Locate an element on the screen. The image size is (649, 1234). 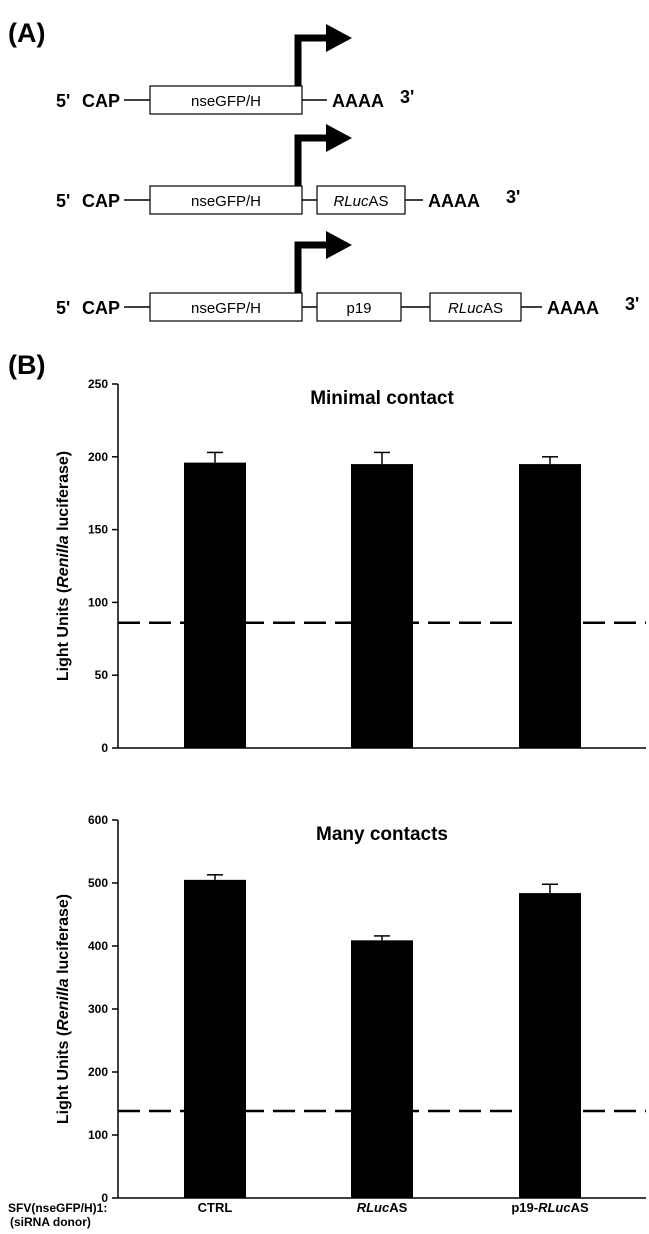
x-axis-prefix-line2: (siRNA donor) is located at coordinates (50, 1222).